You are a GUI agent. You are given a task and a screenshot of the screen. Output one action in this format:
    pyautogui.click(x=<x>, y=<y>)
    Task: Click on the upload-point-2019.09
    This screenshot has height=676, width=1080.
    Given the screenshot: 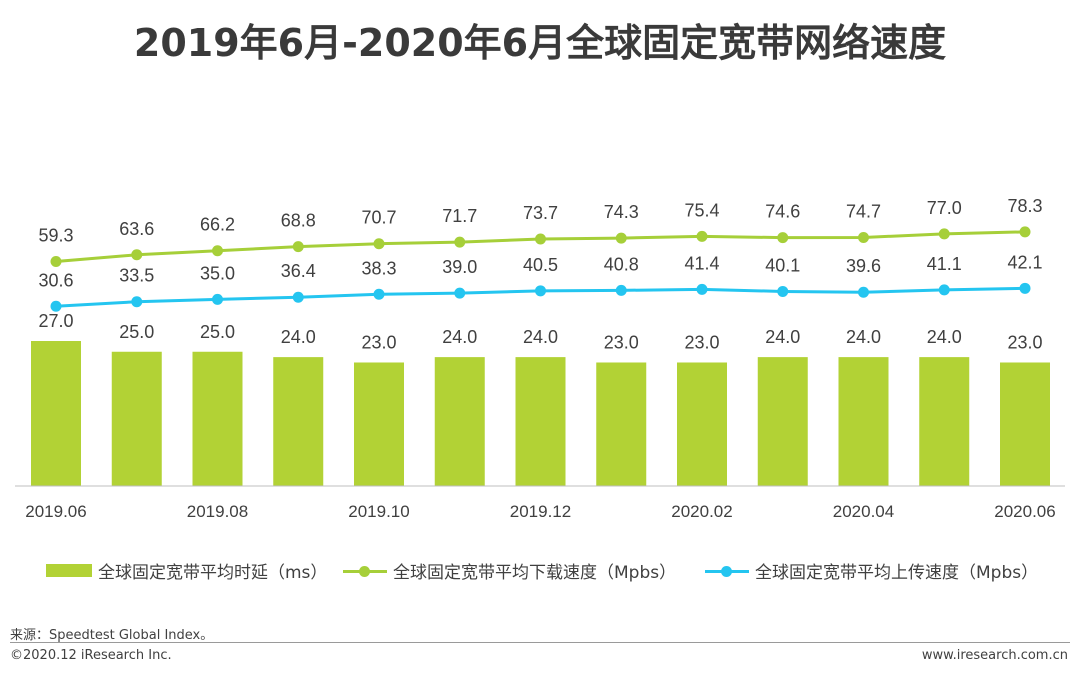 What is the action you would take?
    pyautogui.click(x=298, y=297)
    